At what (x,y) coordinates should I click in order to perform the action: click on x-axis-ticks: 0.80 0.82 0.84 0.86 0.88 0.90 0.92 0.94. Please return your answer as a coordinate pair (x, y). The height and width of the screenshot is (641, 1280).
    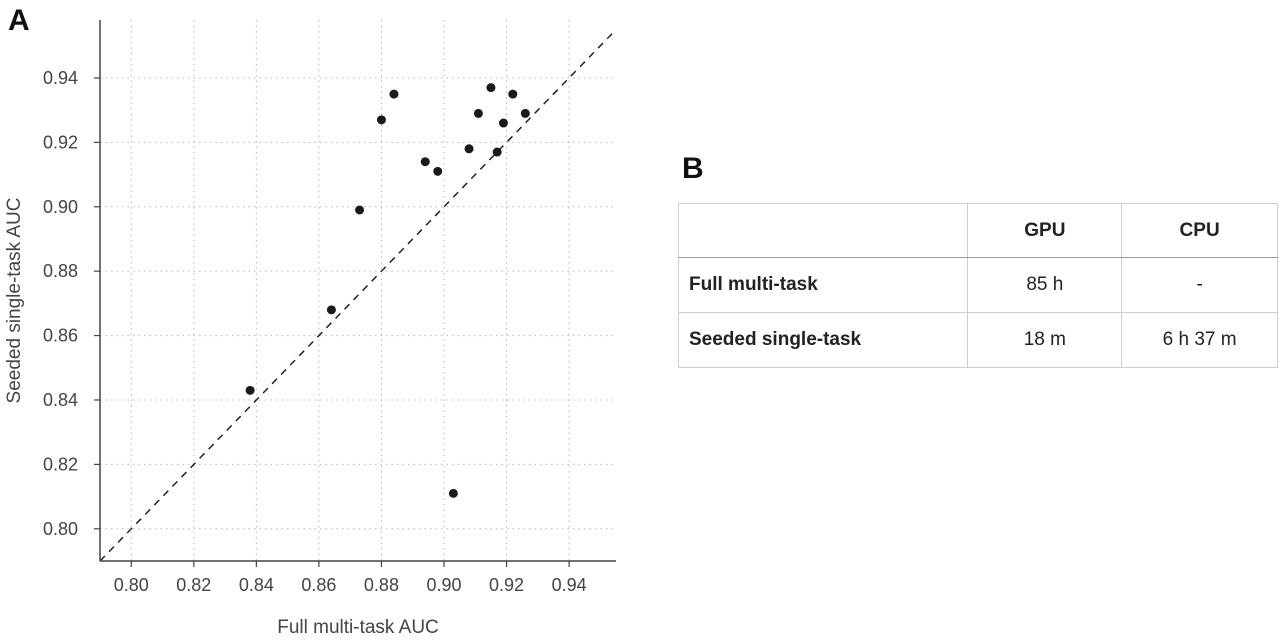
    Looking at the image, I should click on (350, 578).